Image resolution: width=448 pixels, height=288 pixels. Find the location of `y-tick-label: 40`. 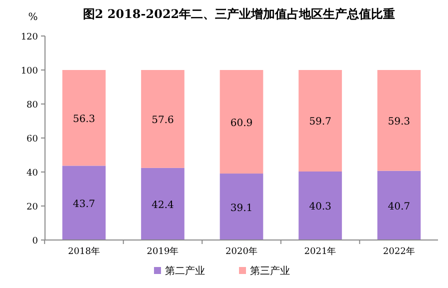

y-tick-label: 40 is located at coordinates (32, 173).